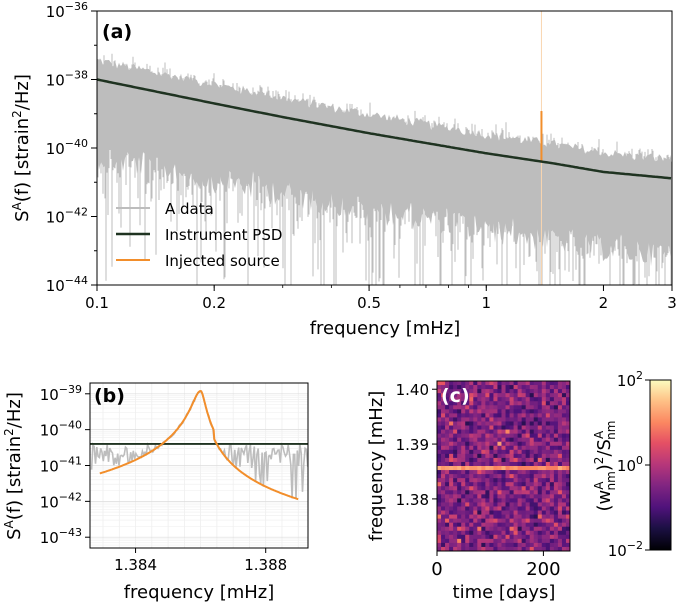  Describe the element at coordinates (61, 393) in the screenshot. I see `b-y-tick-label: 10−39` at that location.